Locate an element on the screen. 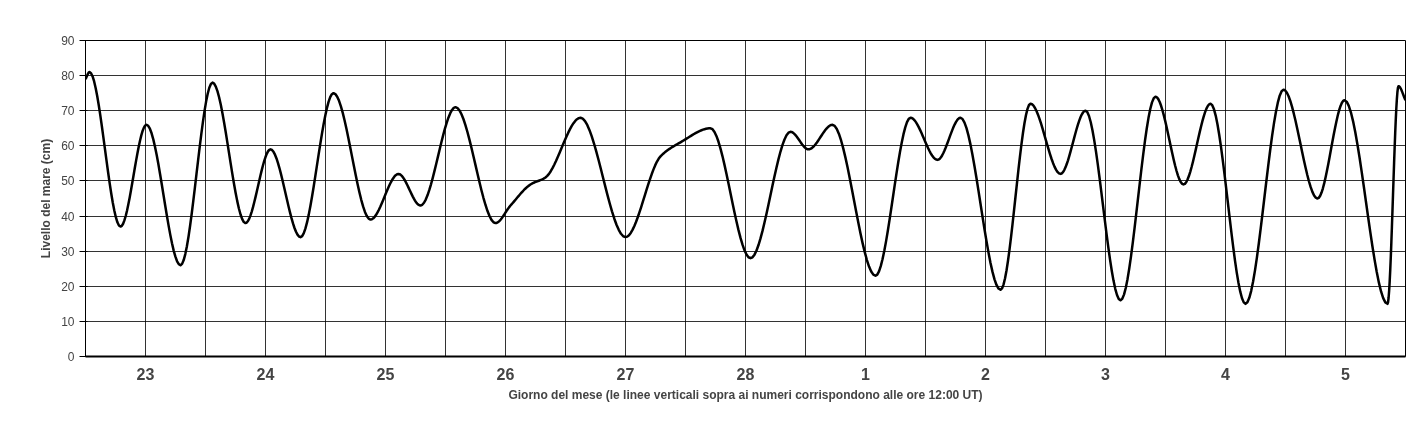 The image size is (1408, 434). y-tick-label: 10 is located at coordinates (68, 321).